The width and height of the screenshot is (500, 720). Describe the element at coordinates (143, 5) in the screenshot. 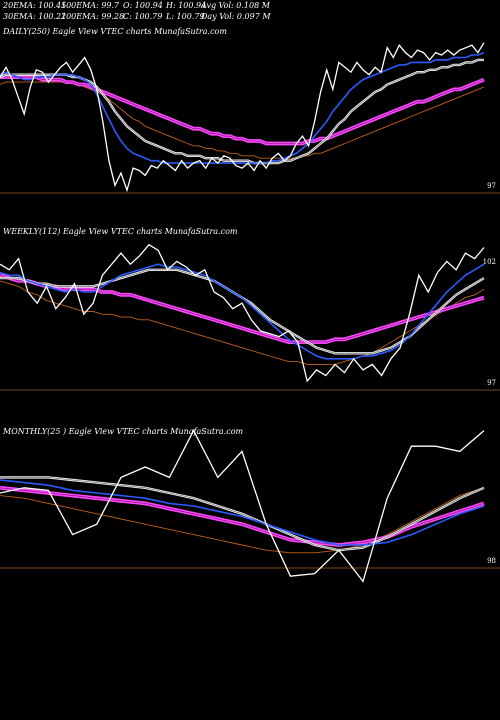

I see `header-open: O: 100.94` at that location.